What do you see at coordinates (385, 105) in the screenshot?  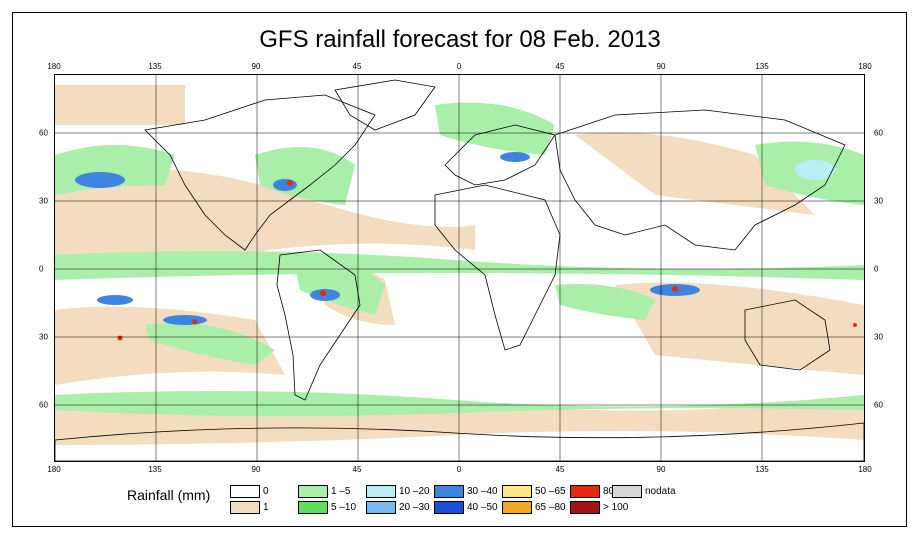 I see `greenland-outline` at bounding box center [385, 105].